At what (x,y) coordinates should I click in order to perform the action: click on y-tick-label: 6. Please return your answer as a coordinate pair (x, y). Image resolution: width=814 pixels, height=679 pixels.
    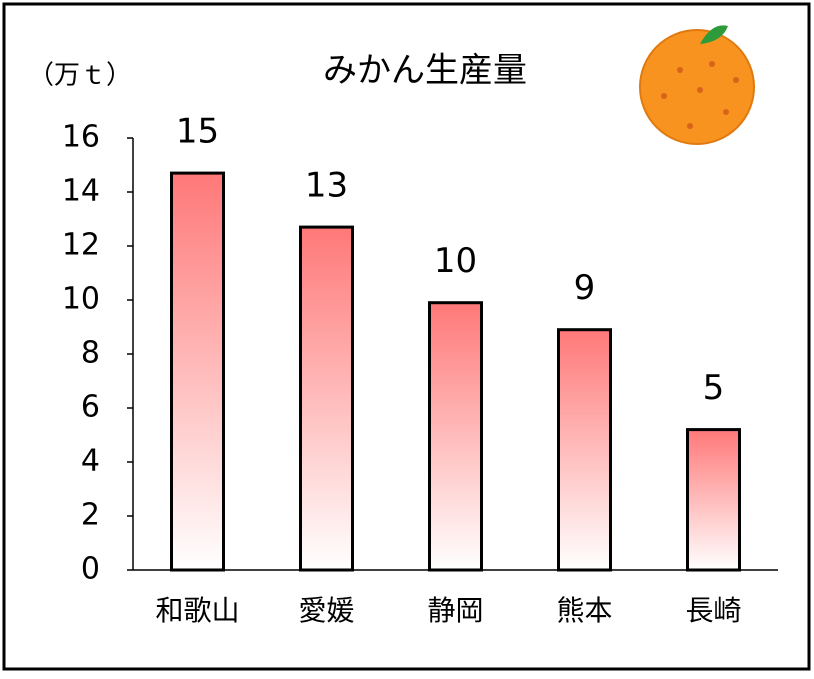
    Looking at the image, I should click on (90, 407).